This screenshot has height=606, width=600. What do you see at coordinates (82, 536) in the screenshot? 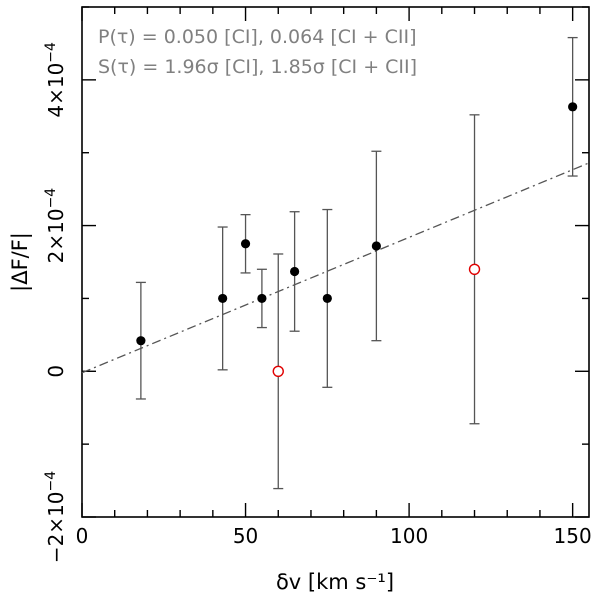
I see `x-tick-label: 0` at bounding box center [82, 536].